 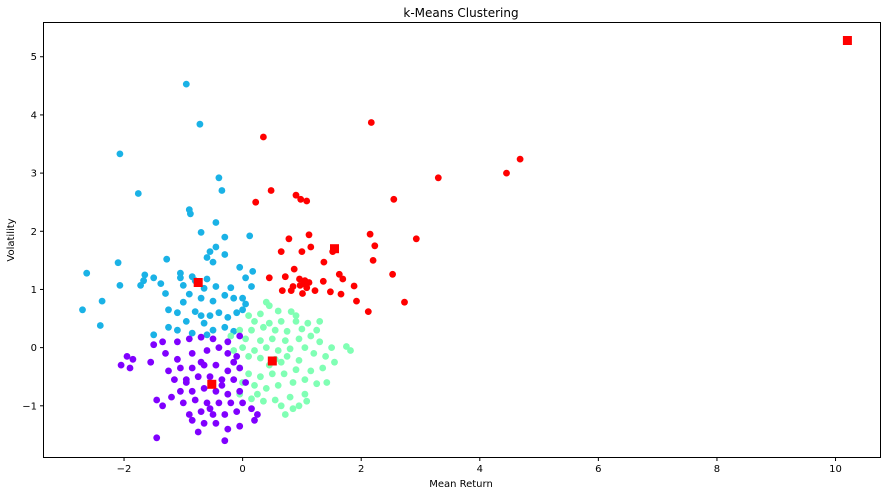 I want to click on chart-title: k-Means Clustering, so click(x=460, y=13).